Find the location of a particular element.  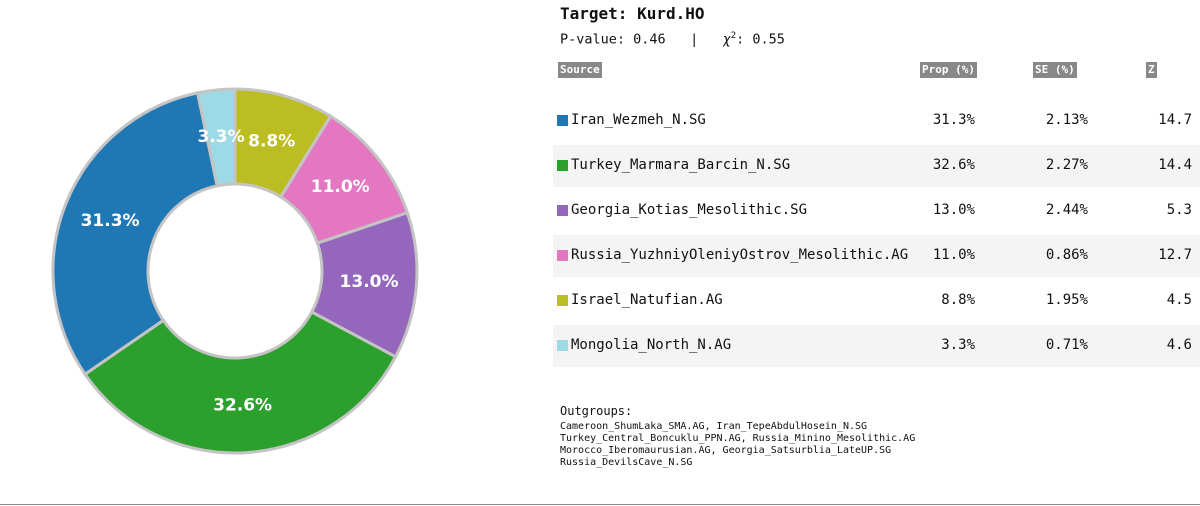

prop-value: 8.8% is located at coordinates (958, 300).